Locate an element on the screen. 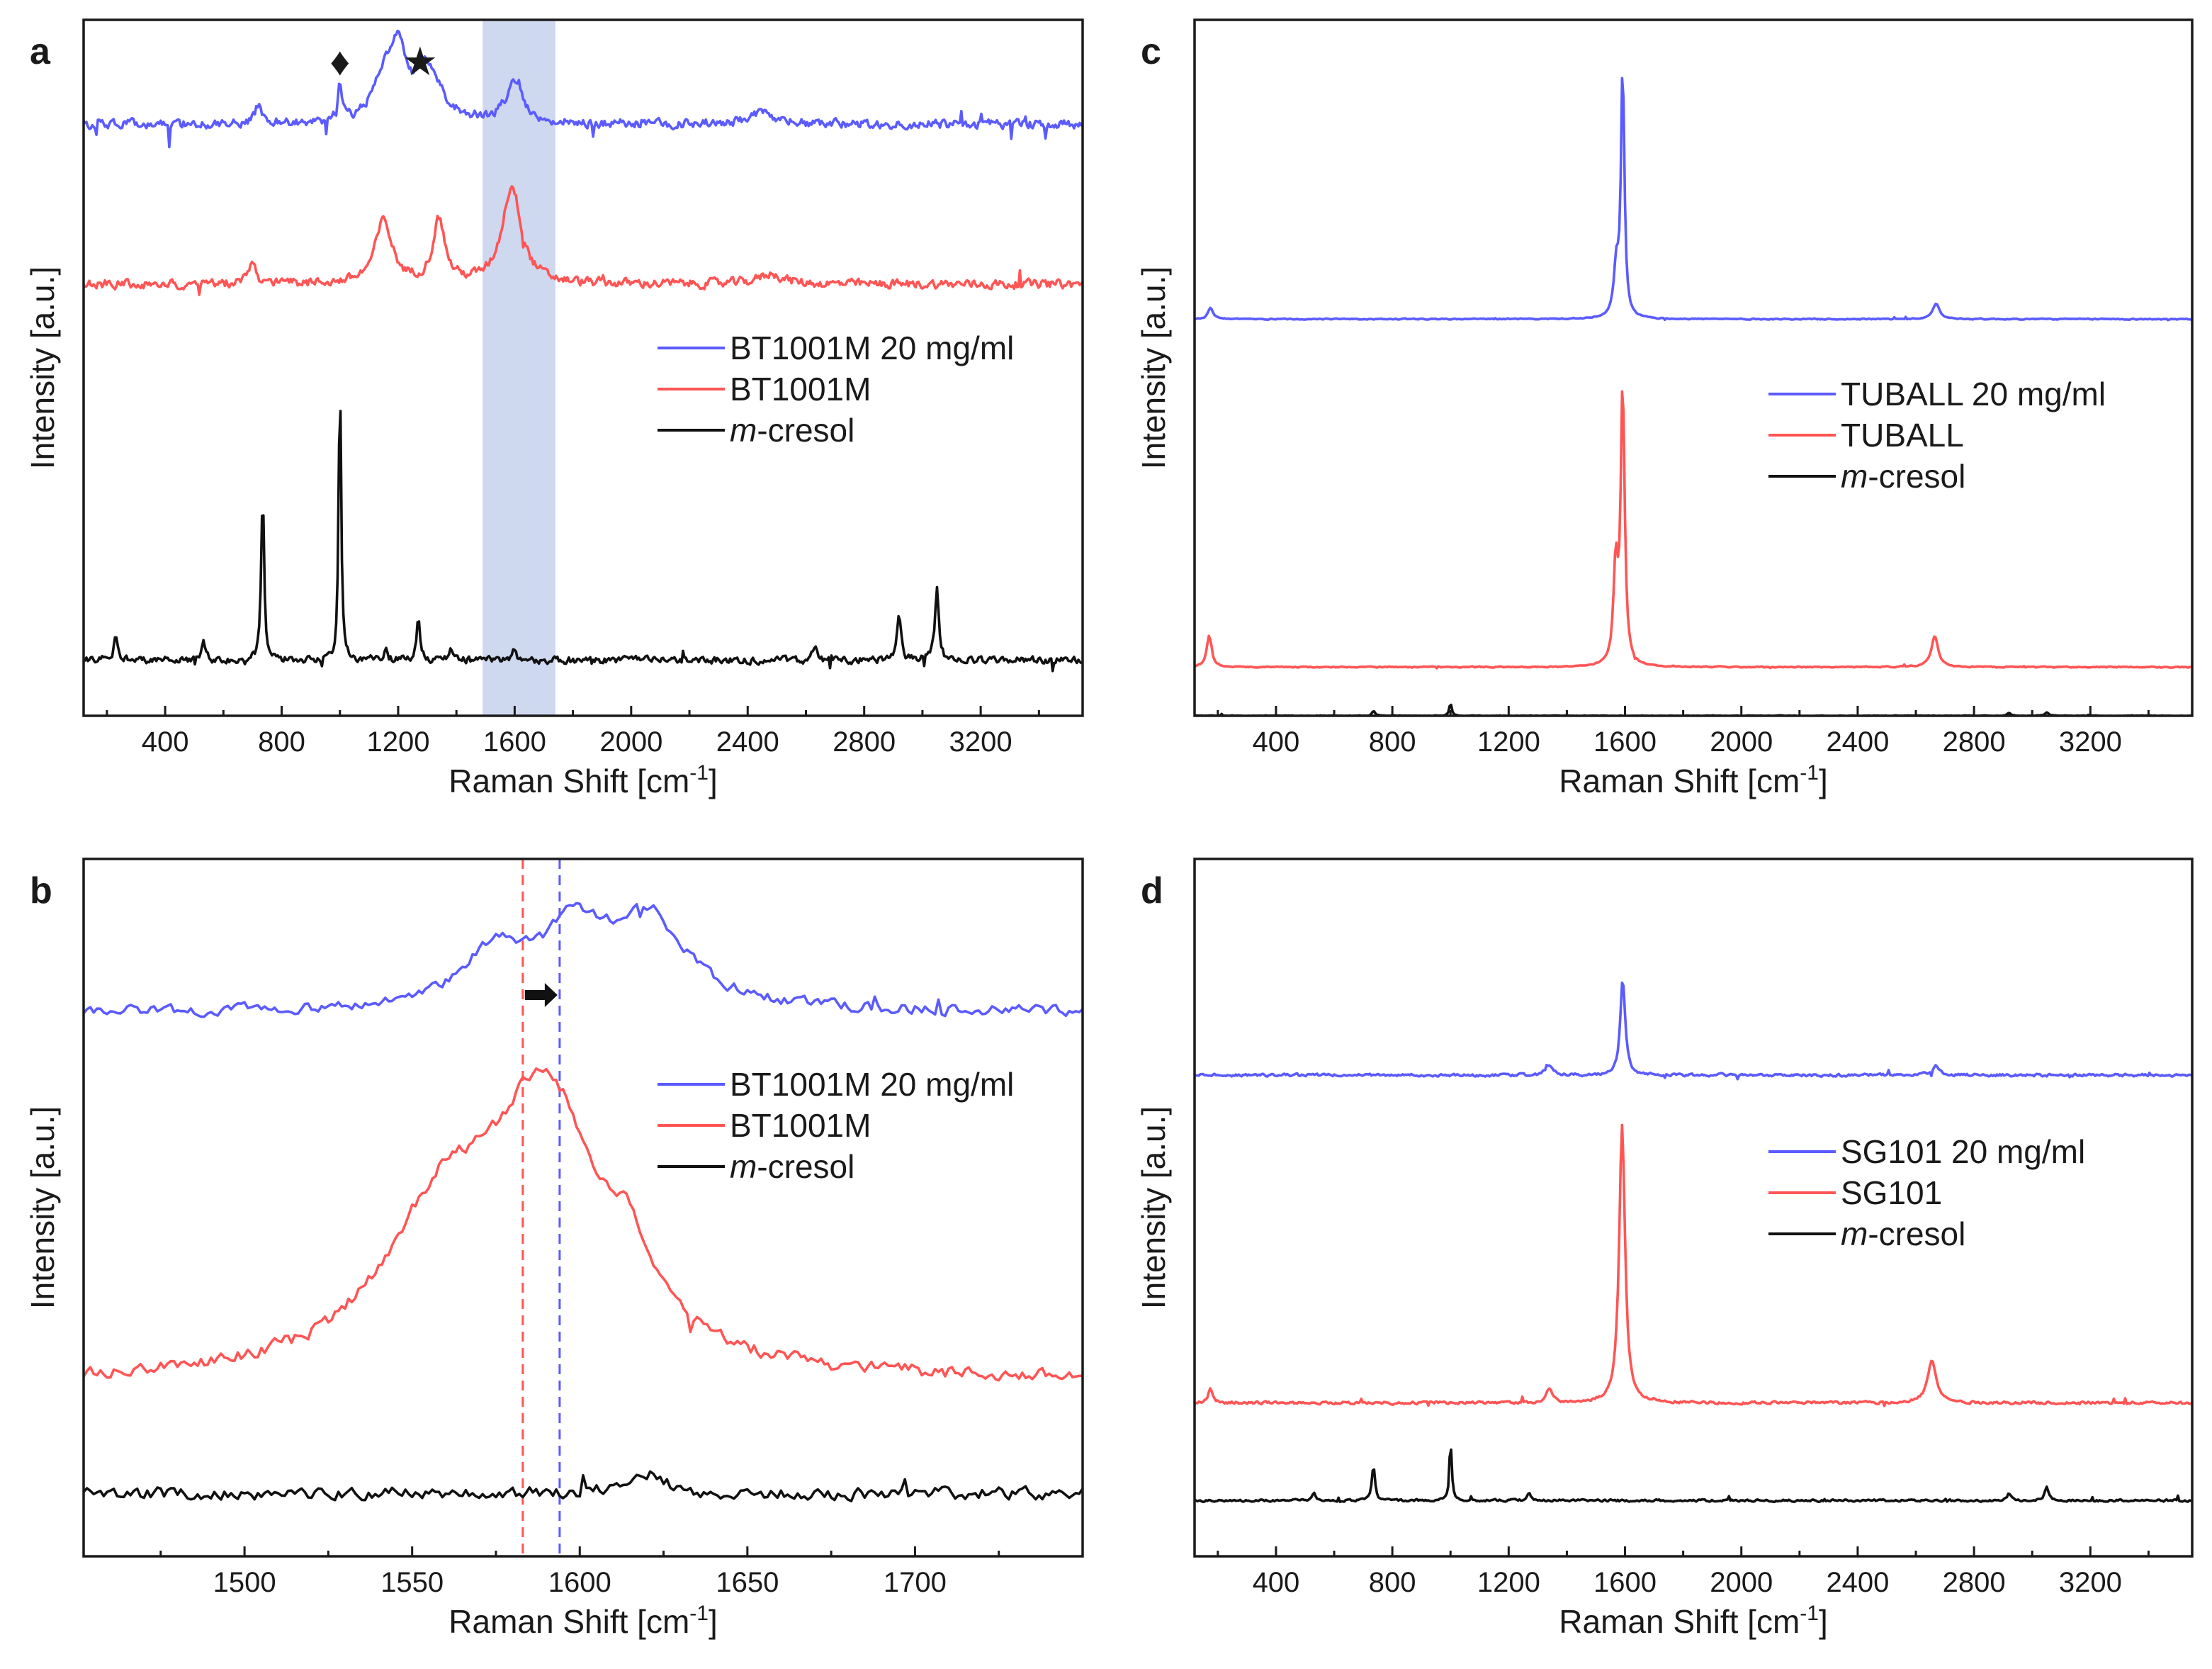  panel-letter: a is located at coordinates (40, 51).